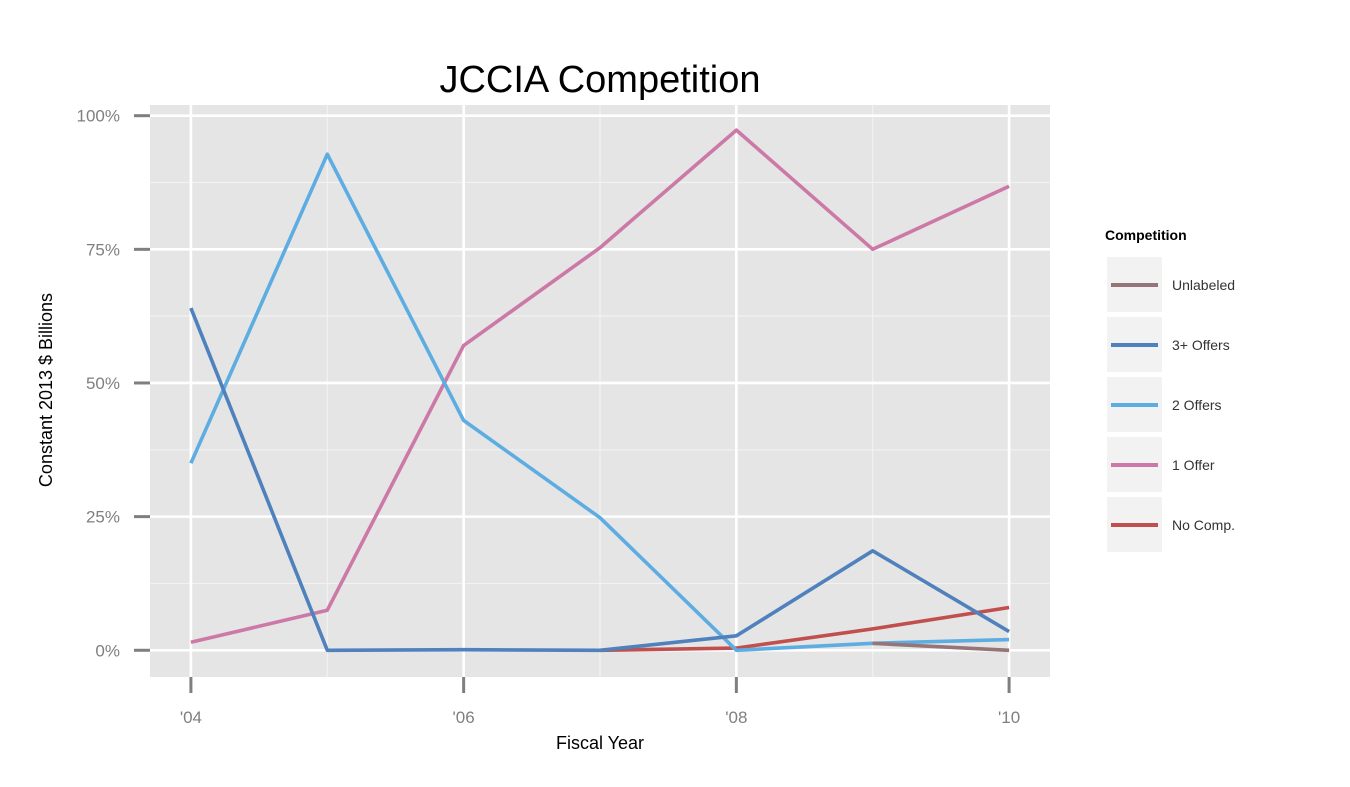 This screenshot has height=787, width=1350. I want to click on x-axis-title: Fiscal Year, so click(600, 743).